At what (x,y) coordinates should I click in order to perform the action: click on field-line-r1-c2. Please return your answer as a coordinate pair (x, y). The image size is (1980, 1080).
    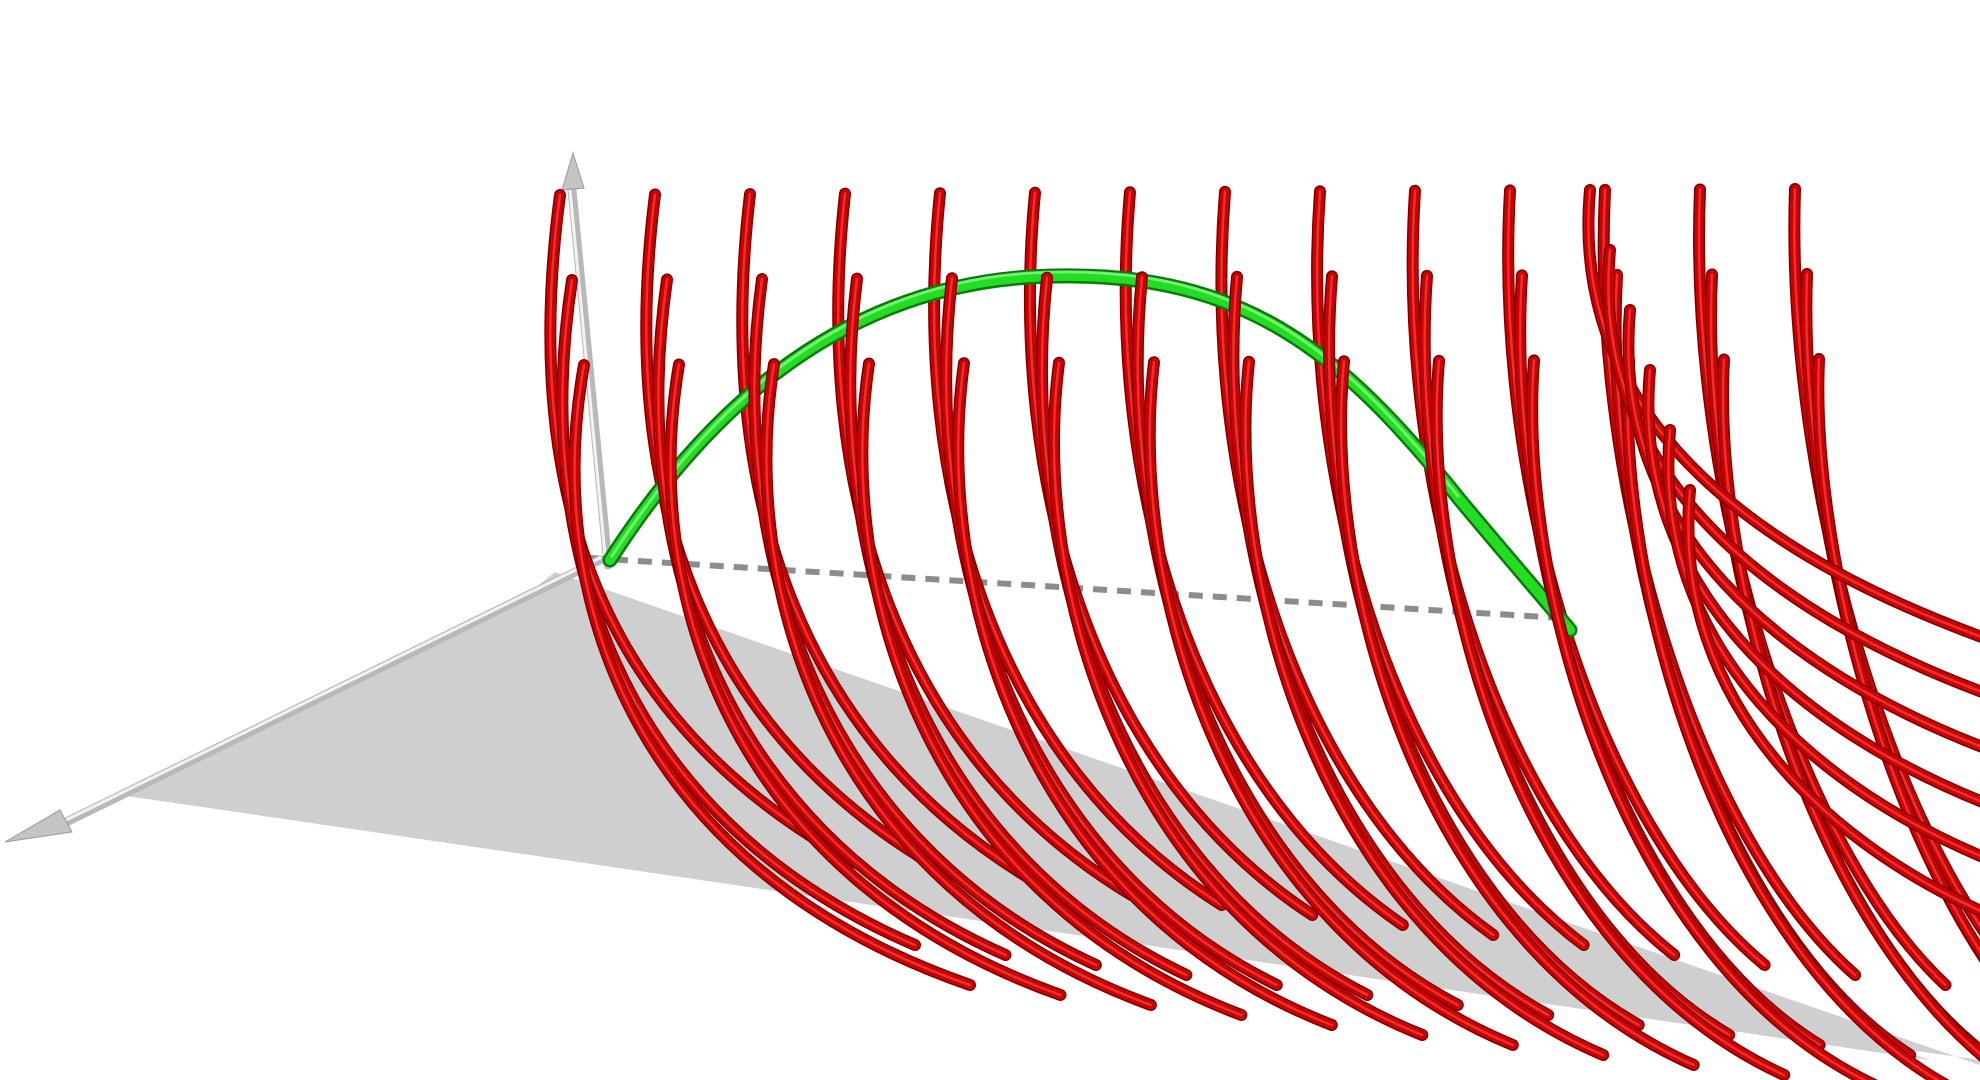
    Looking at the image, I should click on (798, 534).